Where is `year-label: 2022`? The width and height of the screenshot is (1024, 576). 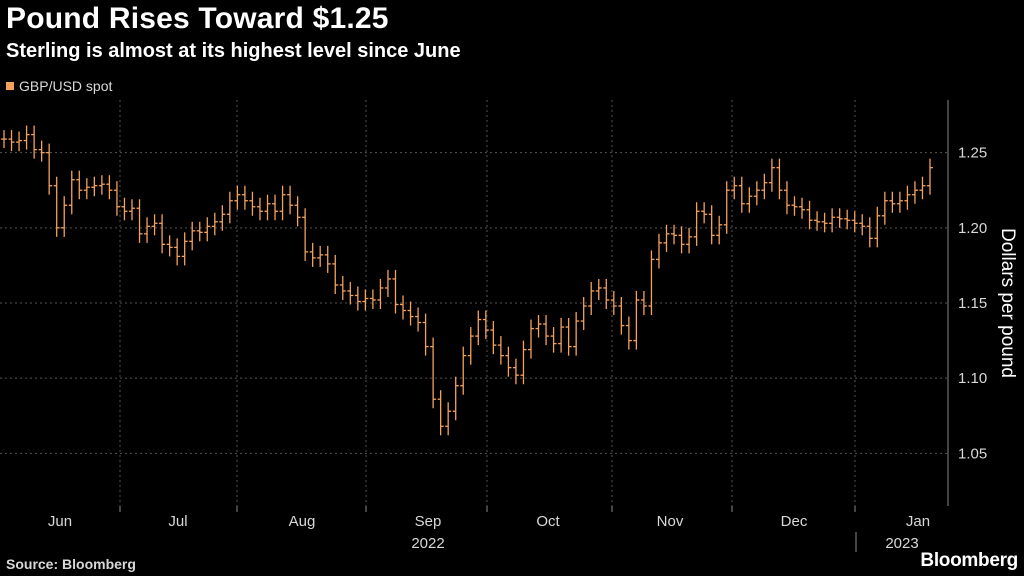 year-label: 2022 is located at coordinates (427, 543).